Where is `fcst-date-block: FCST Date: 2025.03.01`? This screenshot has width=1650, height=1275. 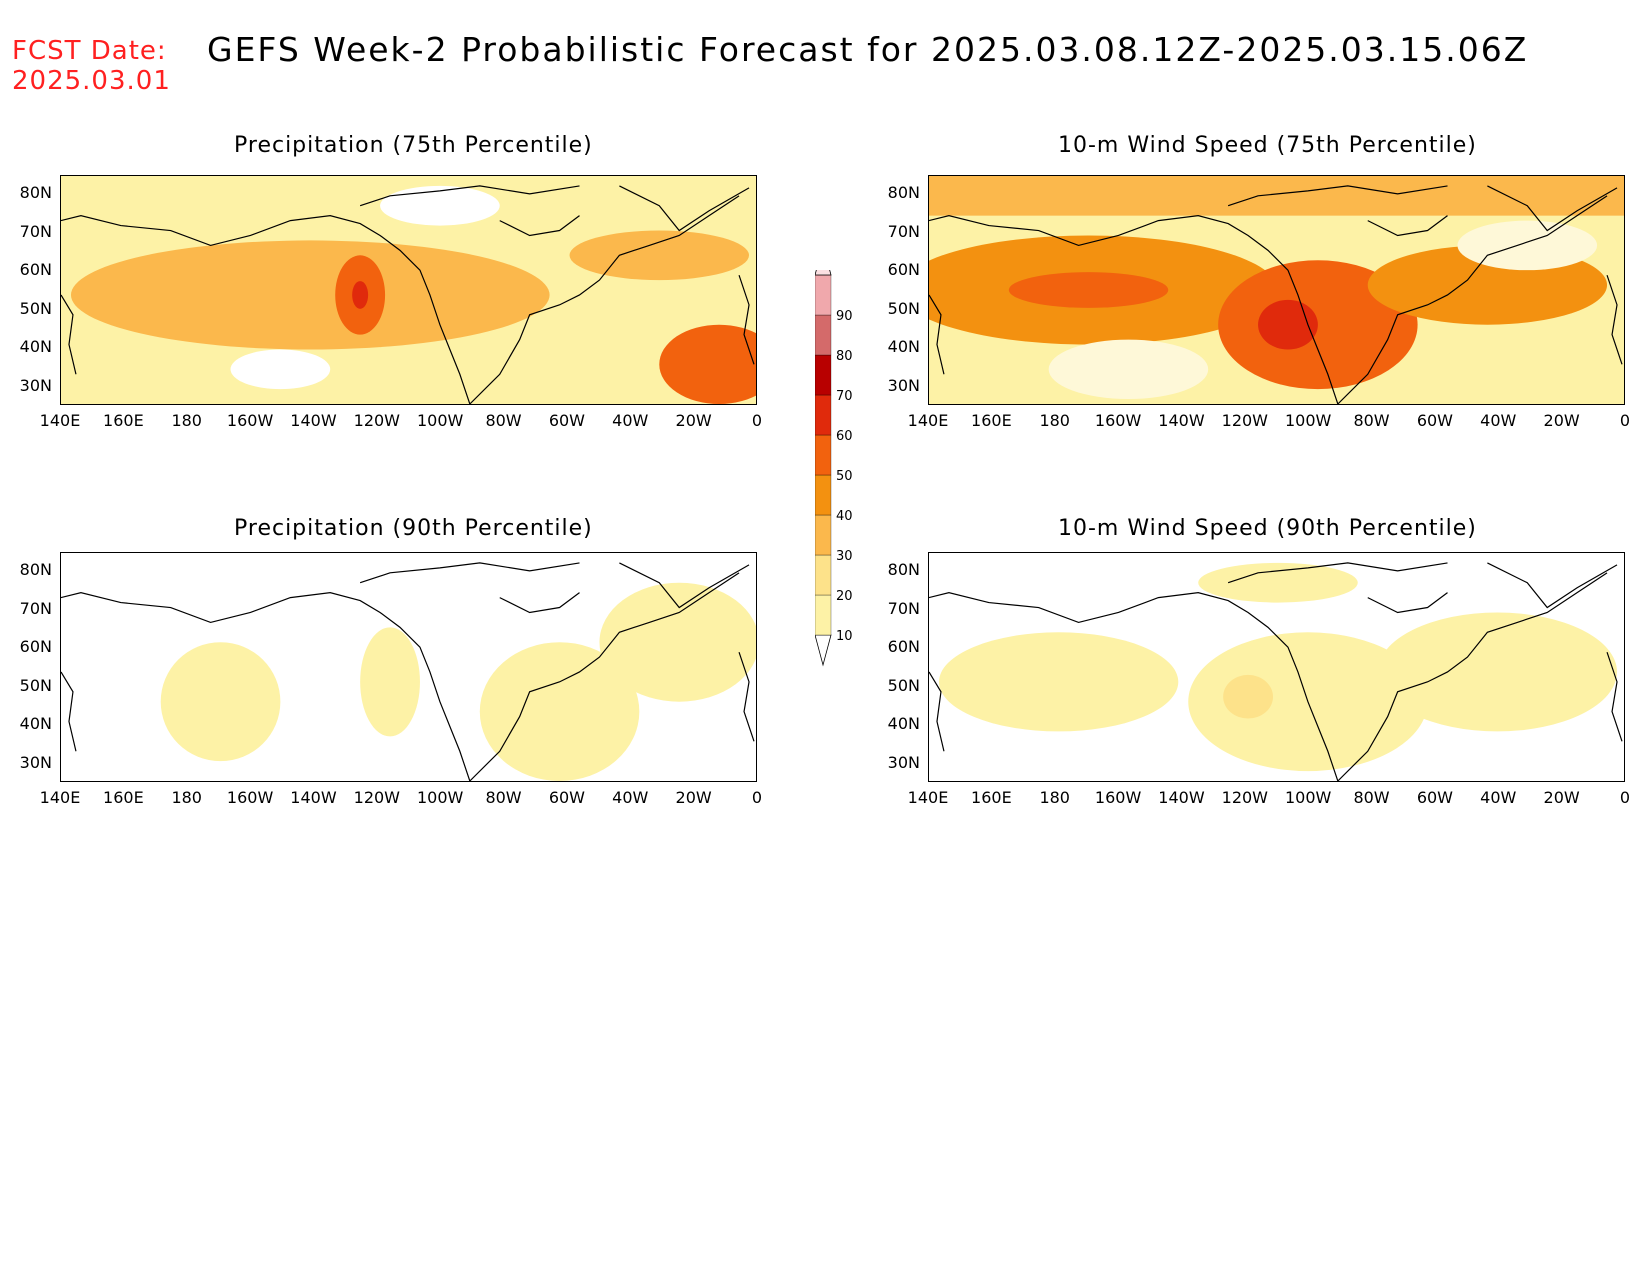 fcst-date-block: FCST Date: 2025.03.01 is located at coordinates (91, 66).